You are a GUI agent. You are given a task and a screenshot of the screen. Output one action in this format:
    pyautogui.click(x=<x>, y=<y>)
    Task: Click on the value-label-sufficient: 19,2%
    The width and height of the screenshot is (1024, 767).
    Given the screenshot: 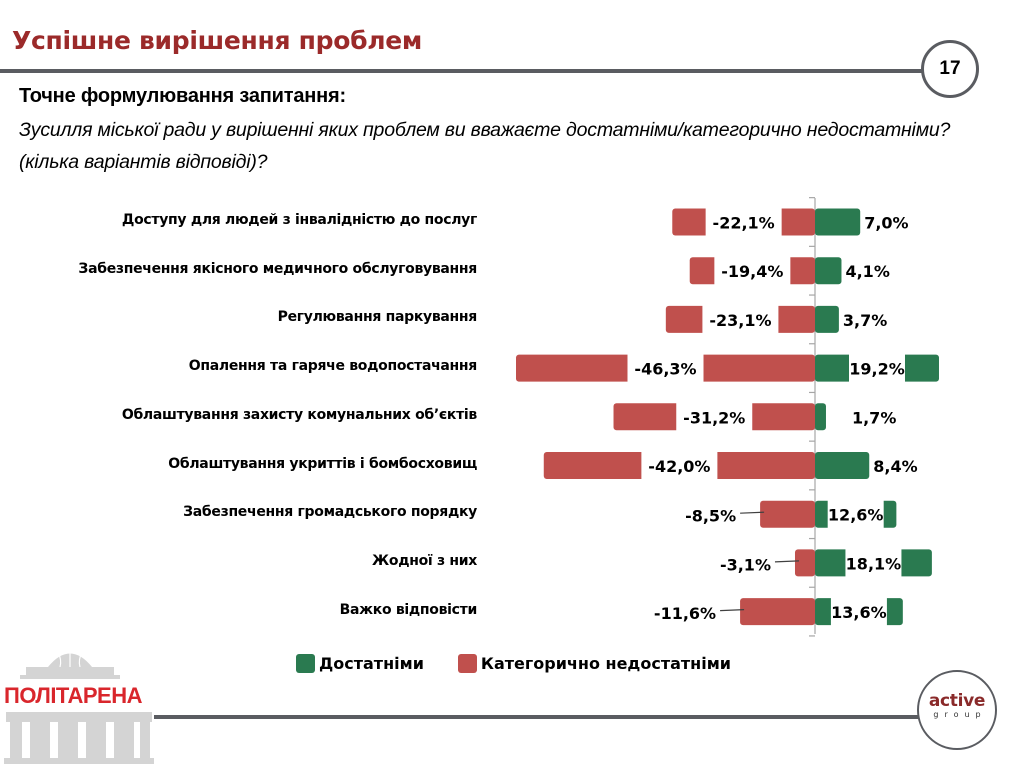 What is the action you would take?
    pyautogui.click(x=877, y=369)
    